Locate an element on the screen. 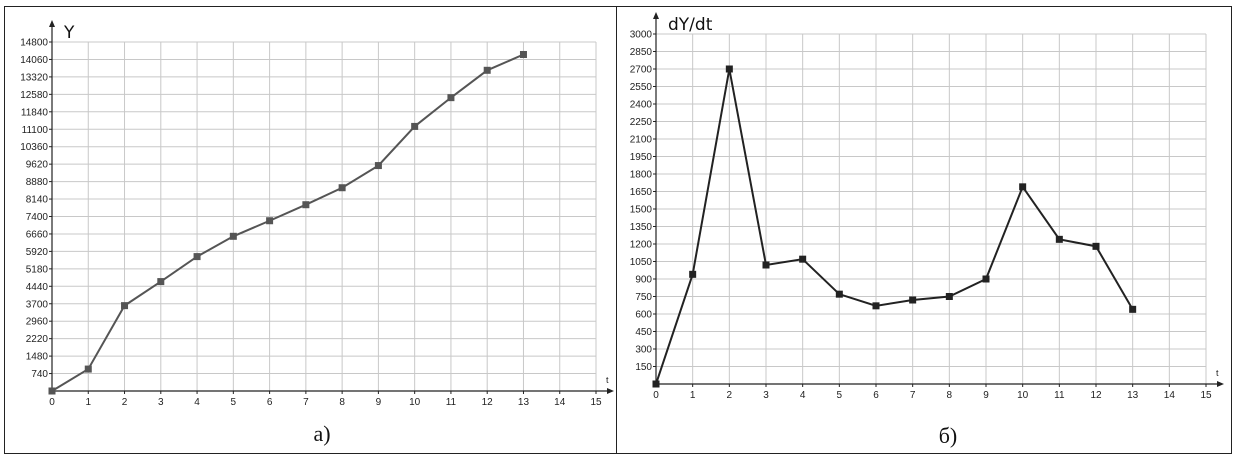 This screenshot has height=459, width=1238. y-tick-label: 3700 is located at coordinates (37, 304).